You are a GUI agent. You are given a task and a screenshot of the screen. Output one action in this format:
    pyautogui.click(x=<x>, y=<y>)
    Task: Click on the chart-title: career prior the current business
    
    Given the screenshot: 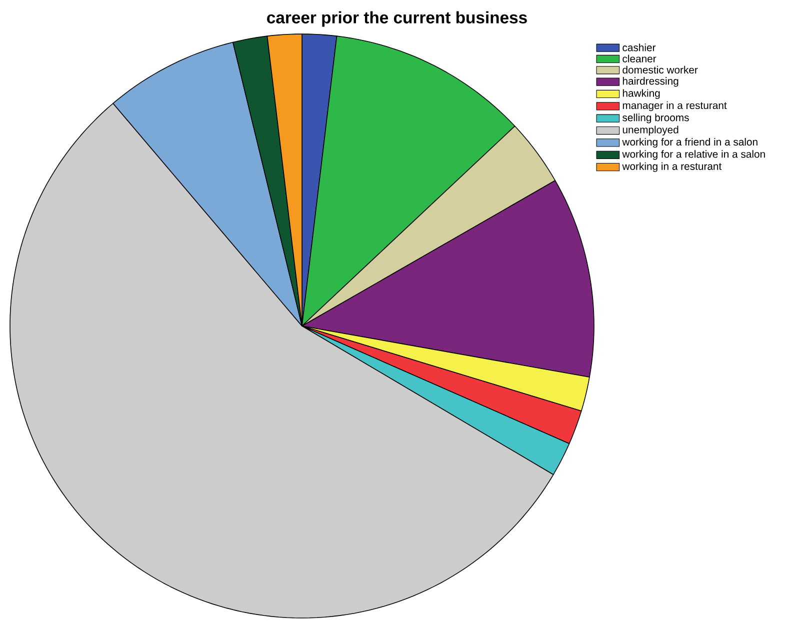 What is the action you would take?
    pyautogui.click(x=397, y=19)
    